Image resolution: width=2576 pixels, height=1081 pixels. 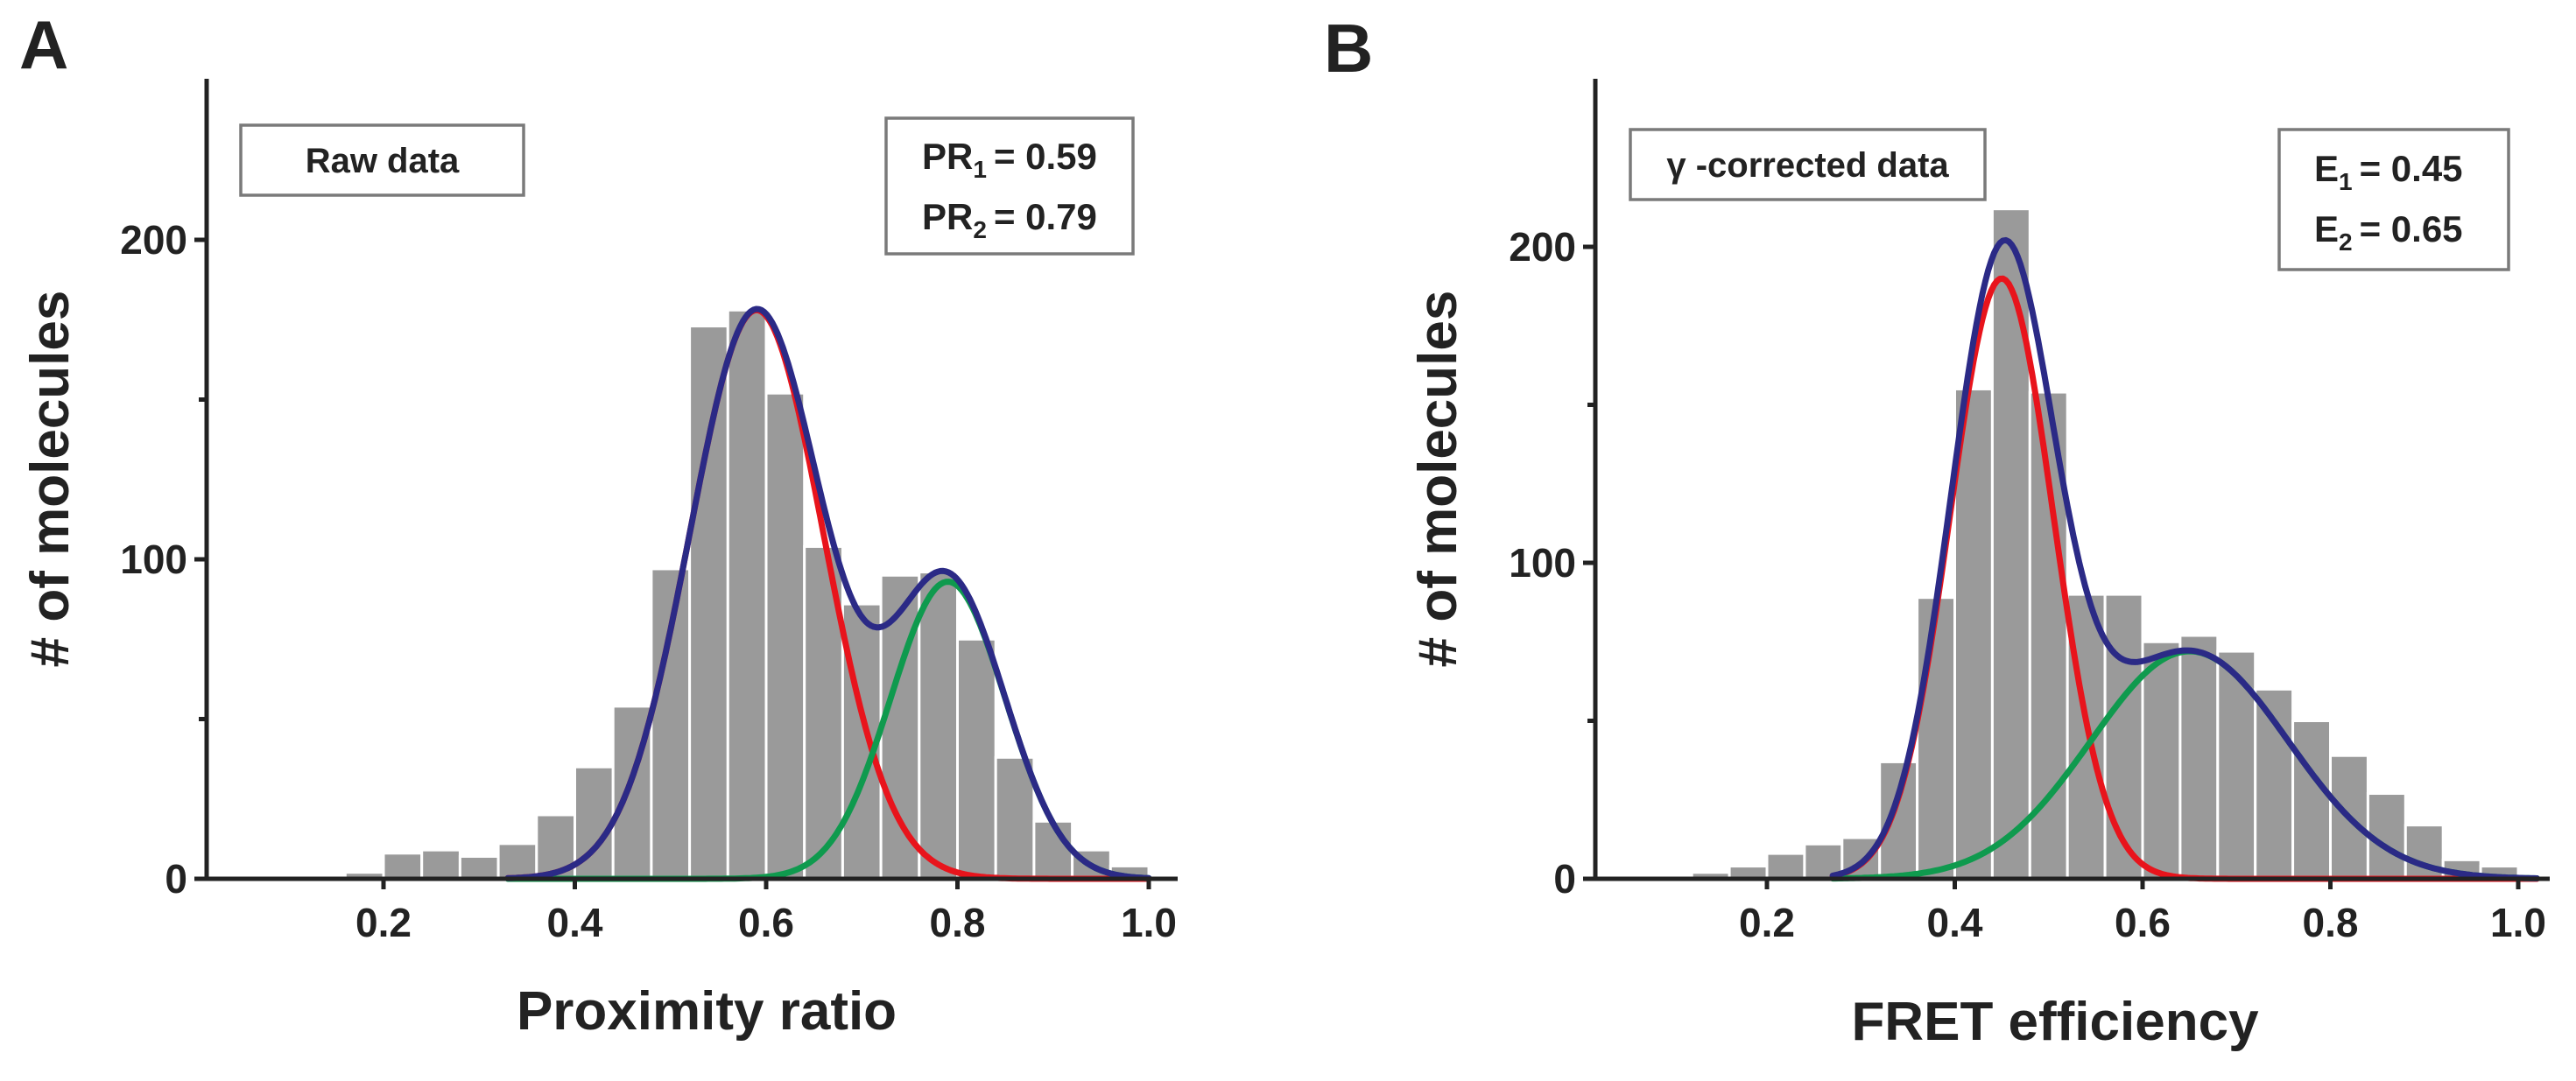 What do you see at coordinates (1009, 220) in the screenshot?
I see `peak-value-2: PR2 = 0.79` at bounding box center [1009, 220].